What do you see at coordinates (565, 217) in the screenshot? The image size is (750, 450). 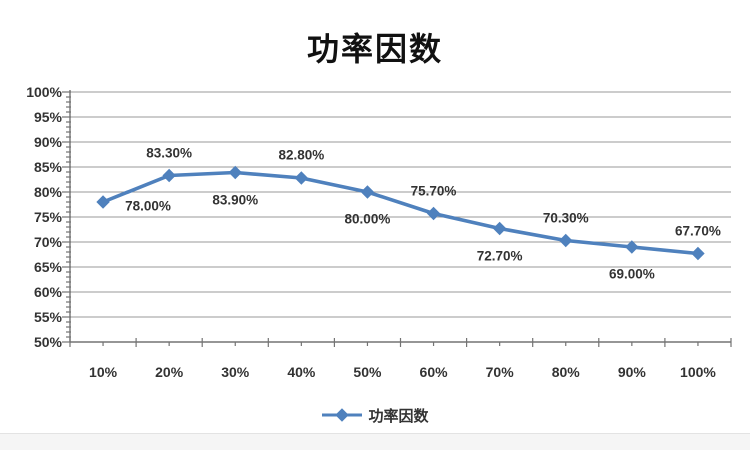 I see `data-point-label: 70.30%` at bounding box center [565, 217].